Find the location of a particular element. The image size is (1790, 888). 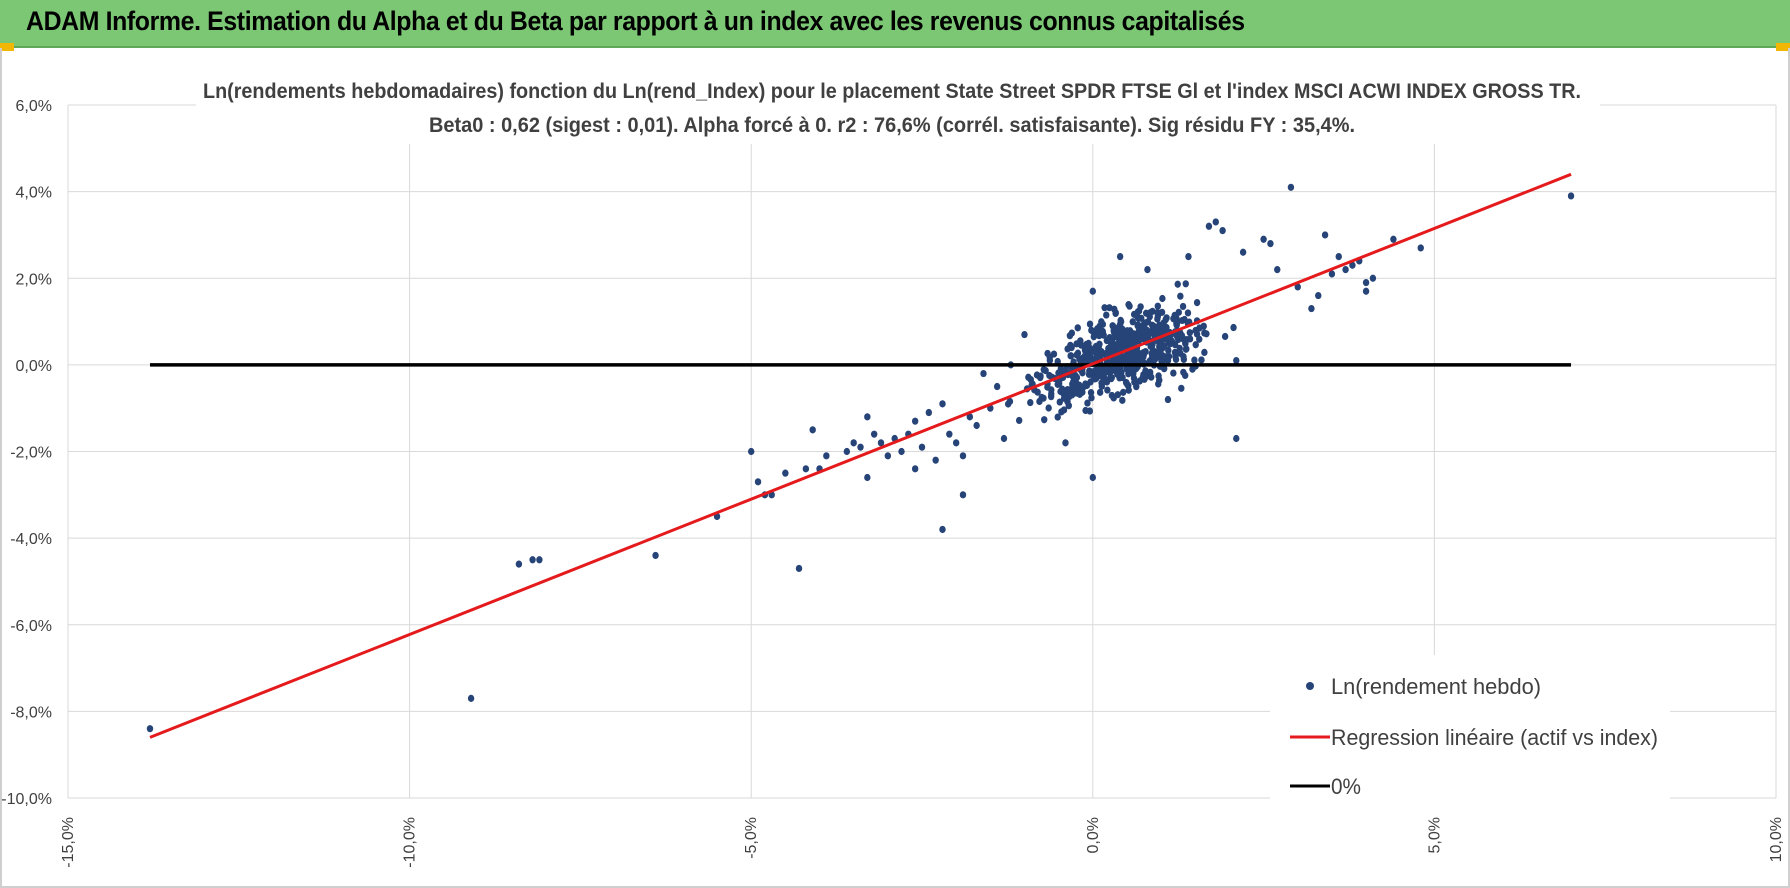

x-tick-label: -5,0% is located at coordinates (751, 838).